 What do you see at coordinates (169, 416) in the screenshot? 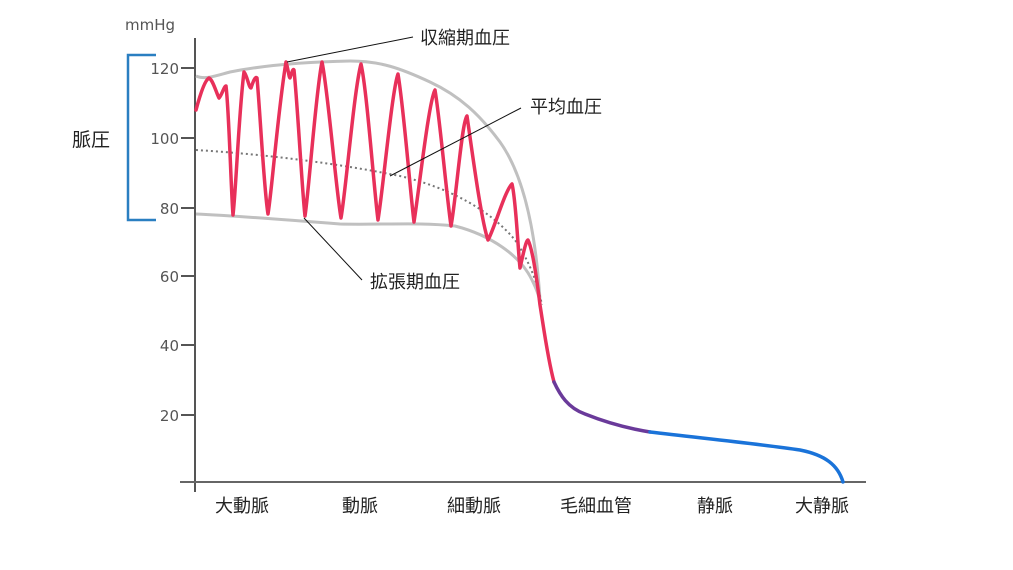
I see `y-tick-label: 20` at bounding box center [169, 416].